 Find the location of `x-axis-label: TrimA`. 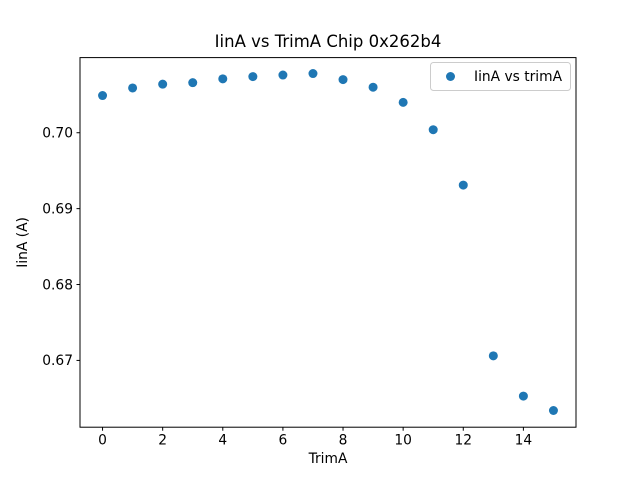

x-axis-label: TrimA is located at coordinates (328, 459).